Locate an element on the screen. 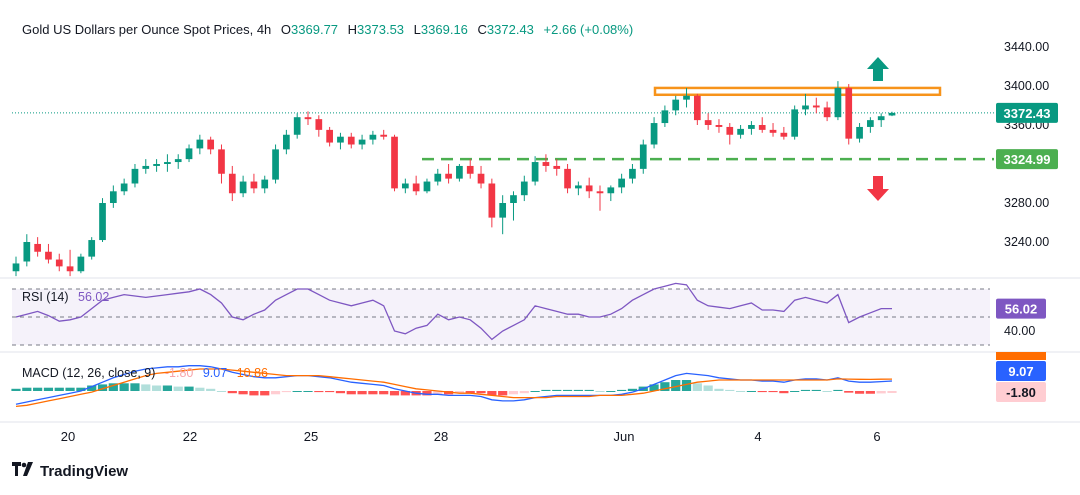 The height and width of the screenshot is (495, 1080). down-arrow-icon is located at coordinates (878, 188).